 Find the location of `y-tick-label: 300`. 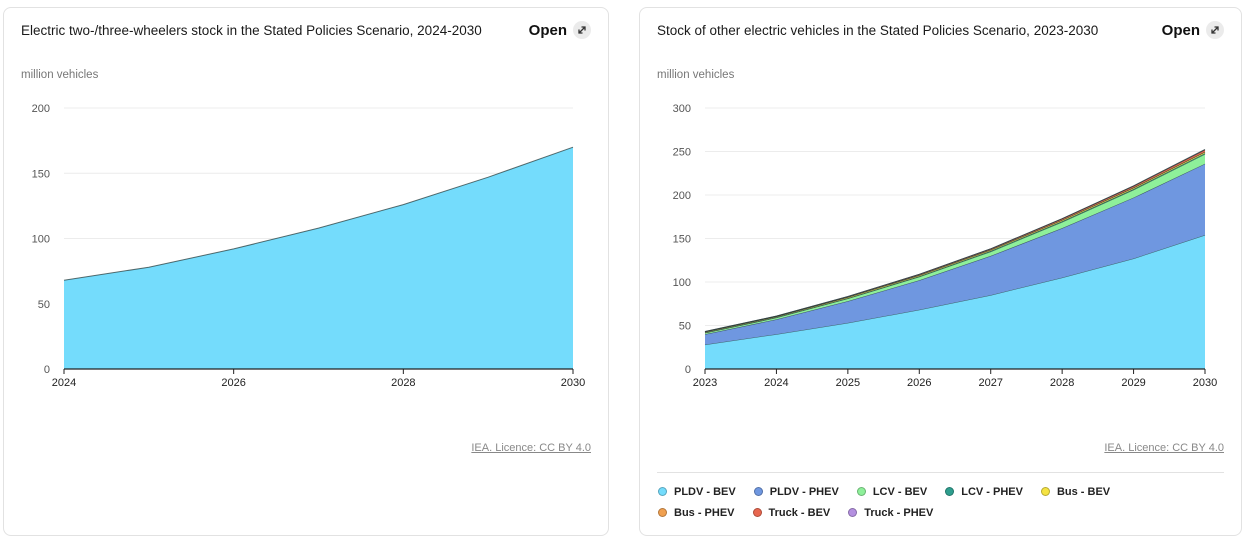

y-tick-label: 300 is located at coordinates (682, 109).